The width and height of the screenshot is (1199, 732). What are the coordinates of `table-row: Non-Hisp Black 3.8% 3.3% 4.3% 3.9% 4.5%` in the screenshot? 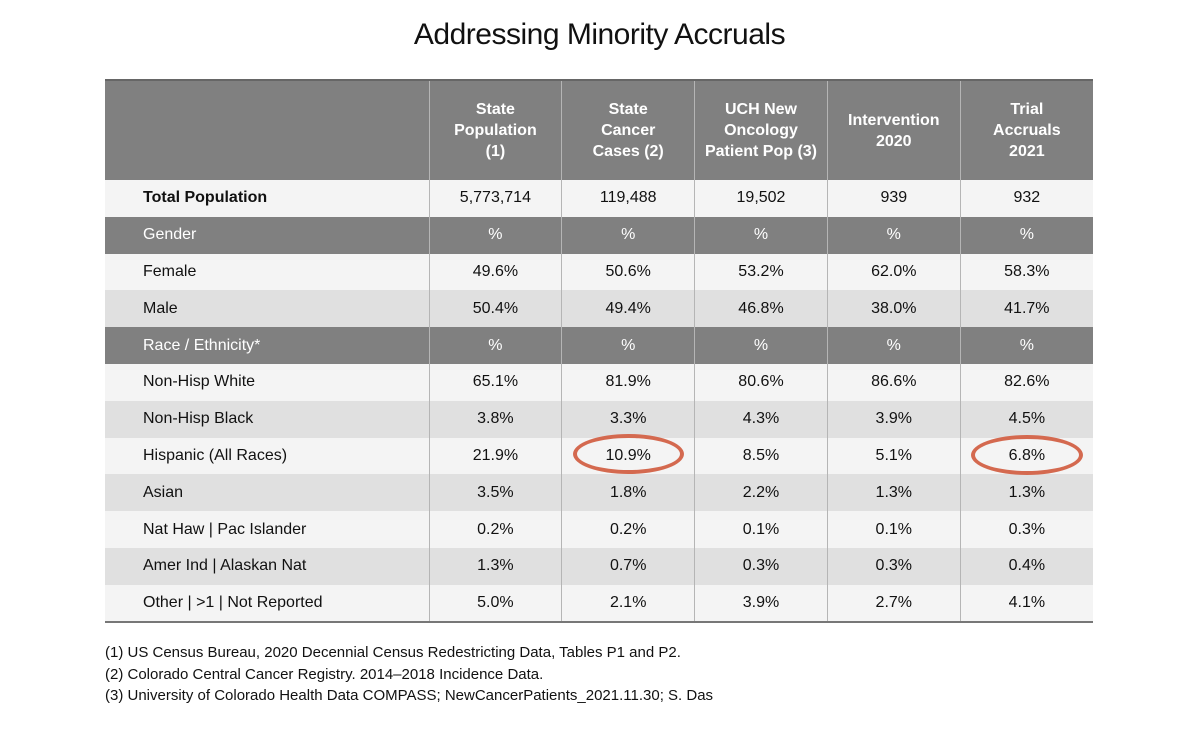 It's located at (599, 419).